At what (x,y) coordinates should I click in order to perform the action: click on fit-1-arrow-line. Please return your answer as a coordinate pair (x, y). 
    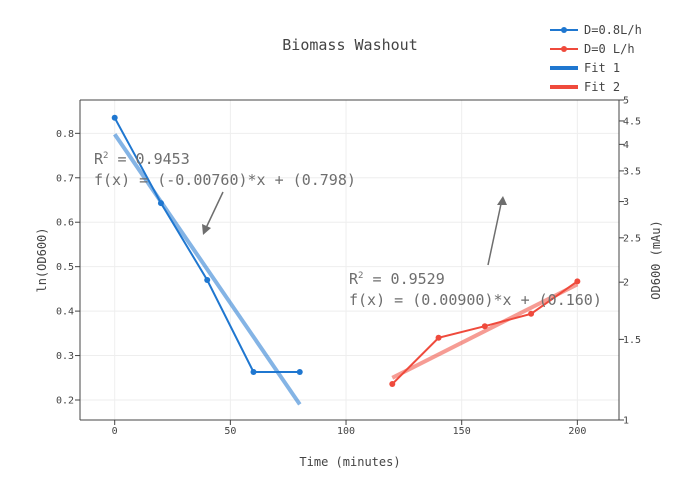
    Looking at the image, I should click on (214, 210).